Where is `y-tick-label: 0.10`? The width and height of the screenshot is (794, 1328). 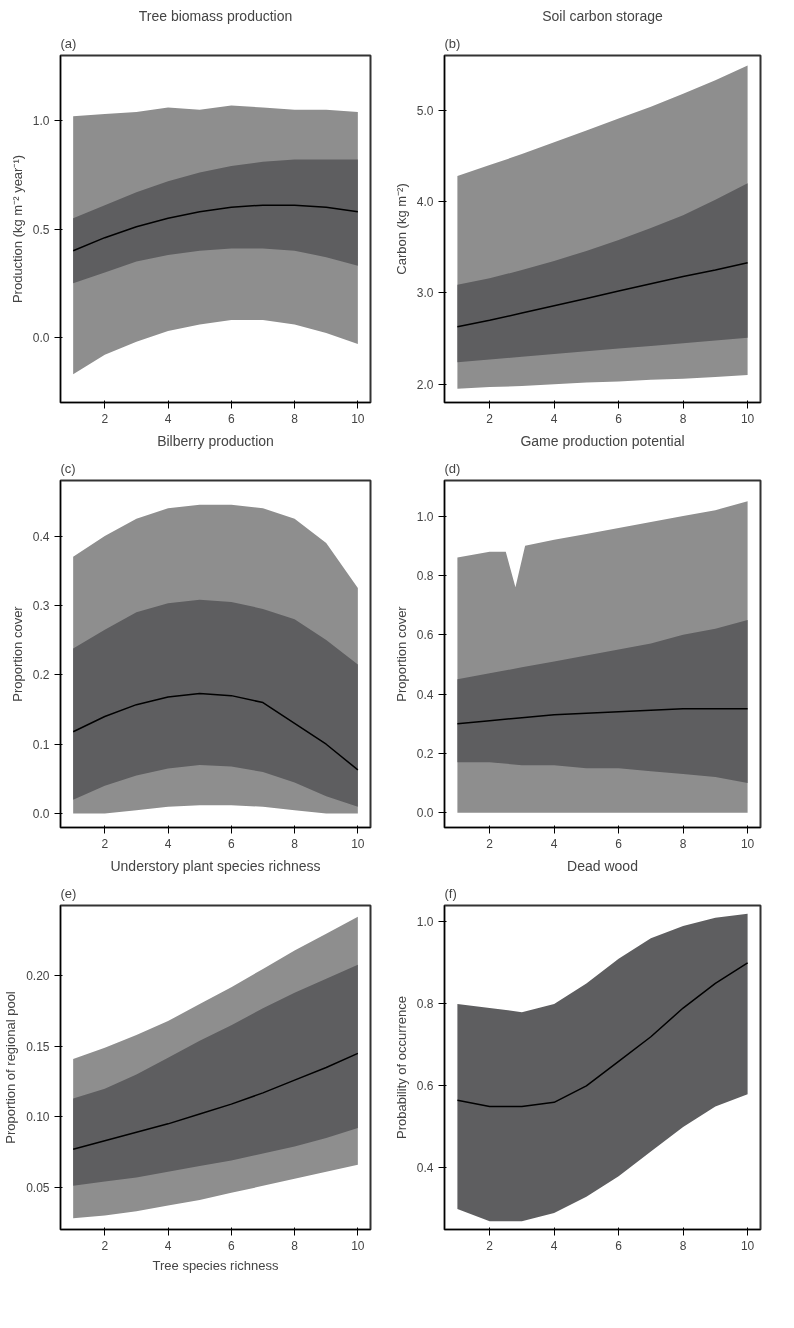
y-tick-label: 0.10 is located at coordinates (38, 1117).